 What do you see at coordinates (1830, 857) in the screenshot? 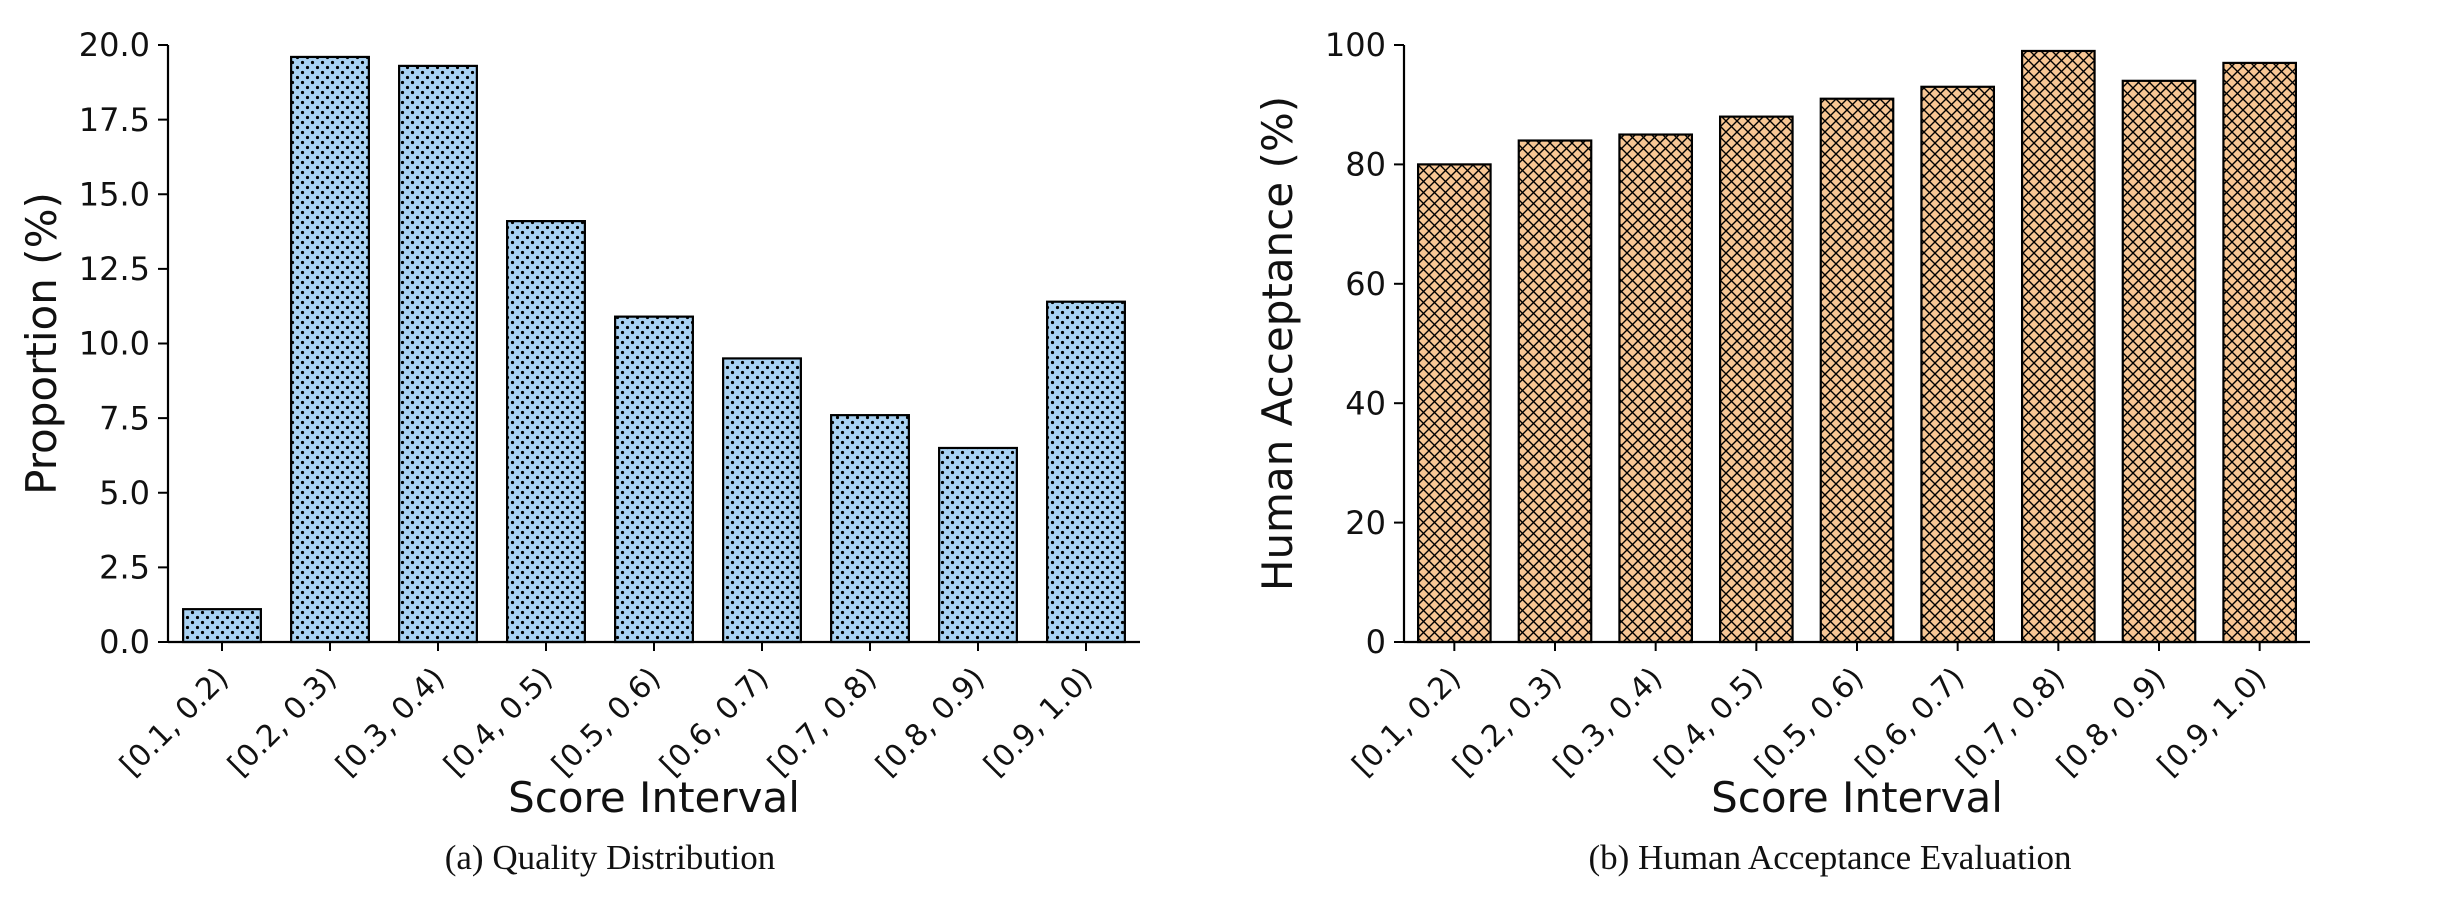
I see `caption-human-acceptance: (b) Human Acceptance Evaluation` at bounding box center [1830, 857].